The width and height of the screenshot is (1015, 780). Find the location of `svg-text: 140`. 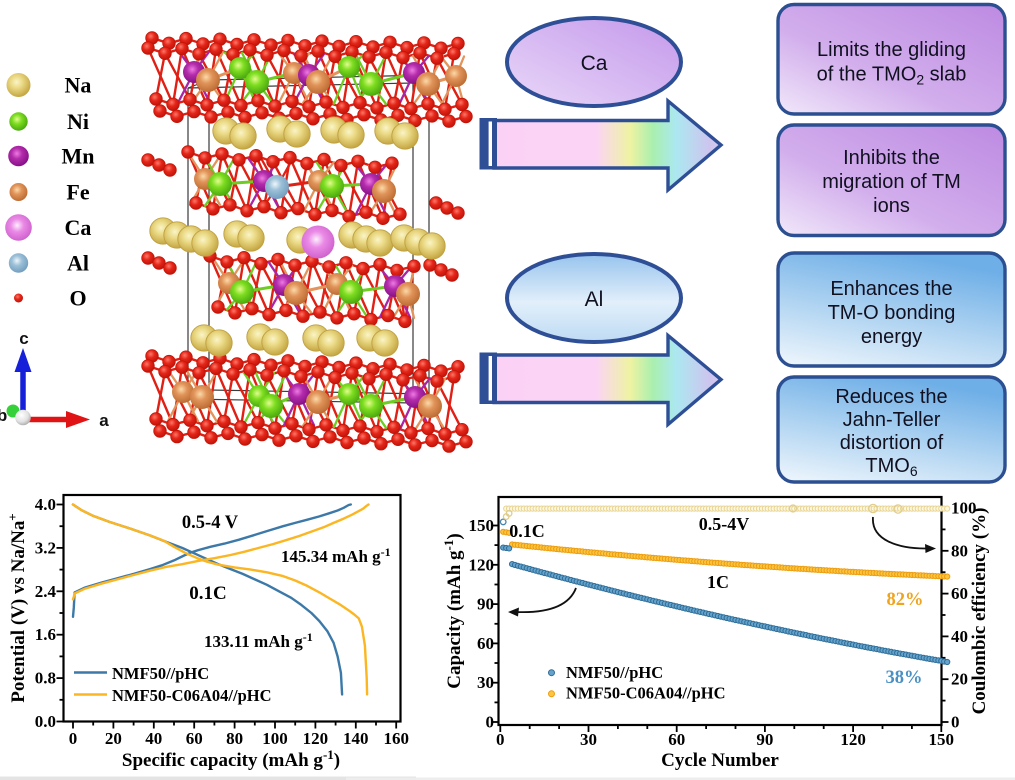

svg-text: 140 is located at coordinates (356, 738).